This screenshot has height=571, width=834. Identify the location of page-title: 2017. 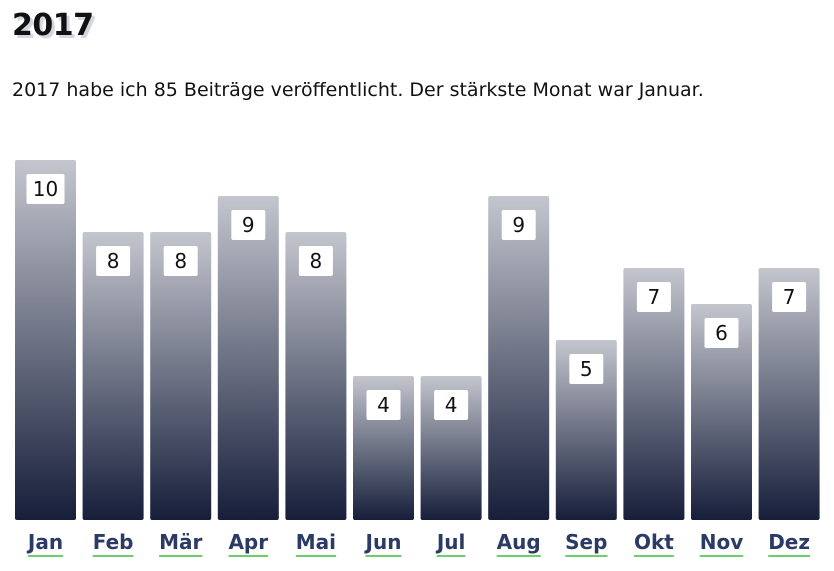
(53, 25).